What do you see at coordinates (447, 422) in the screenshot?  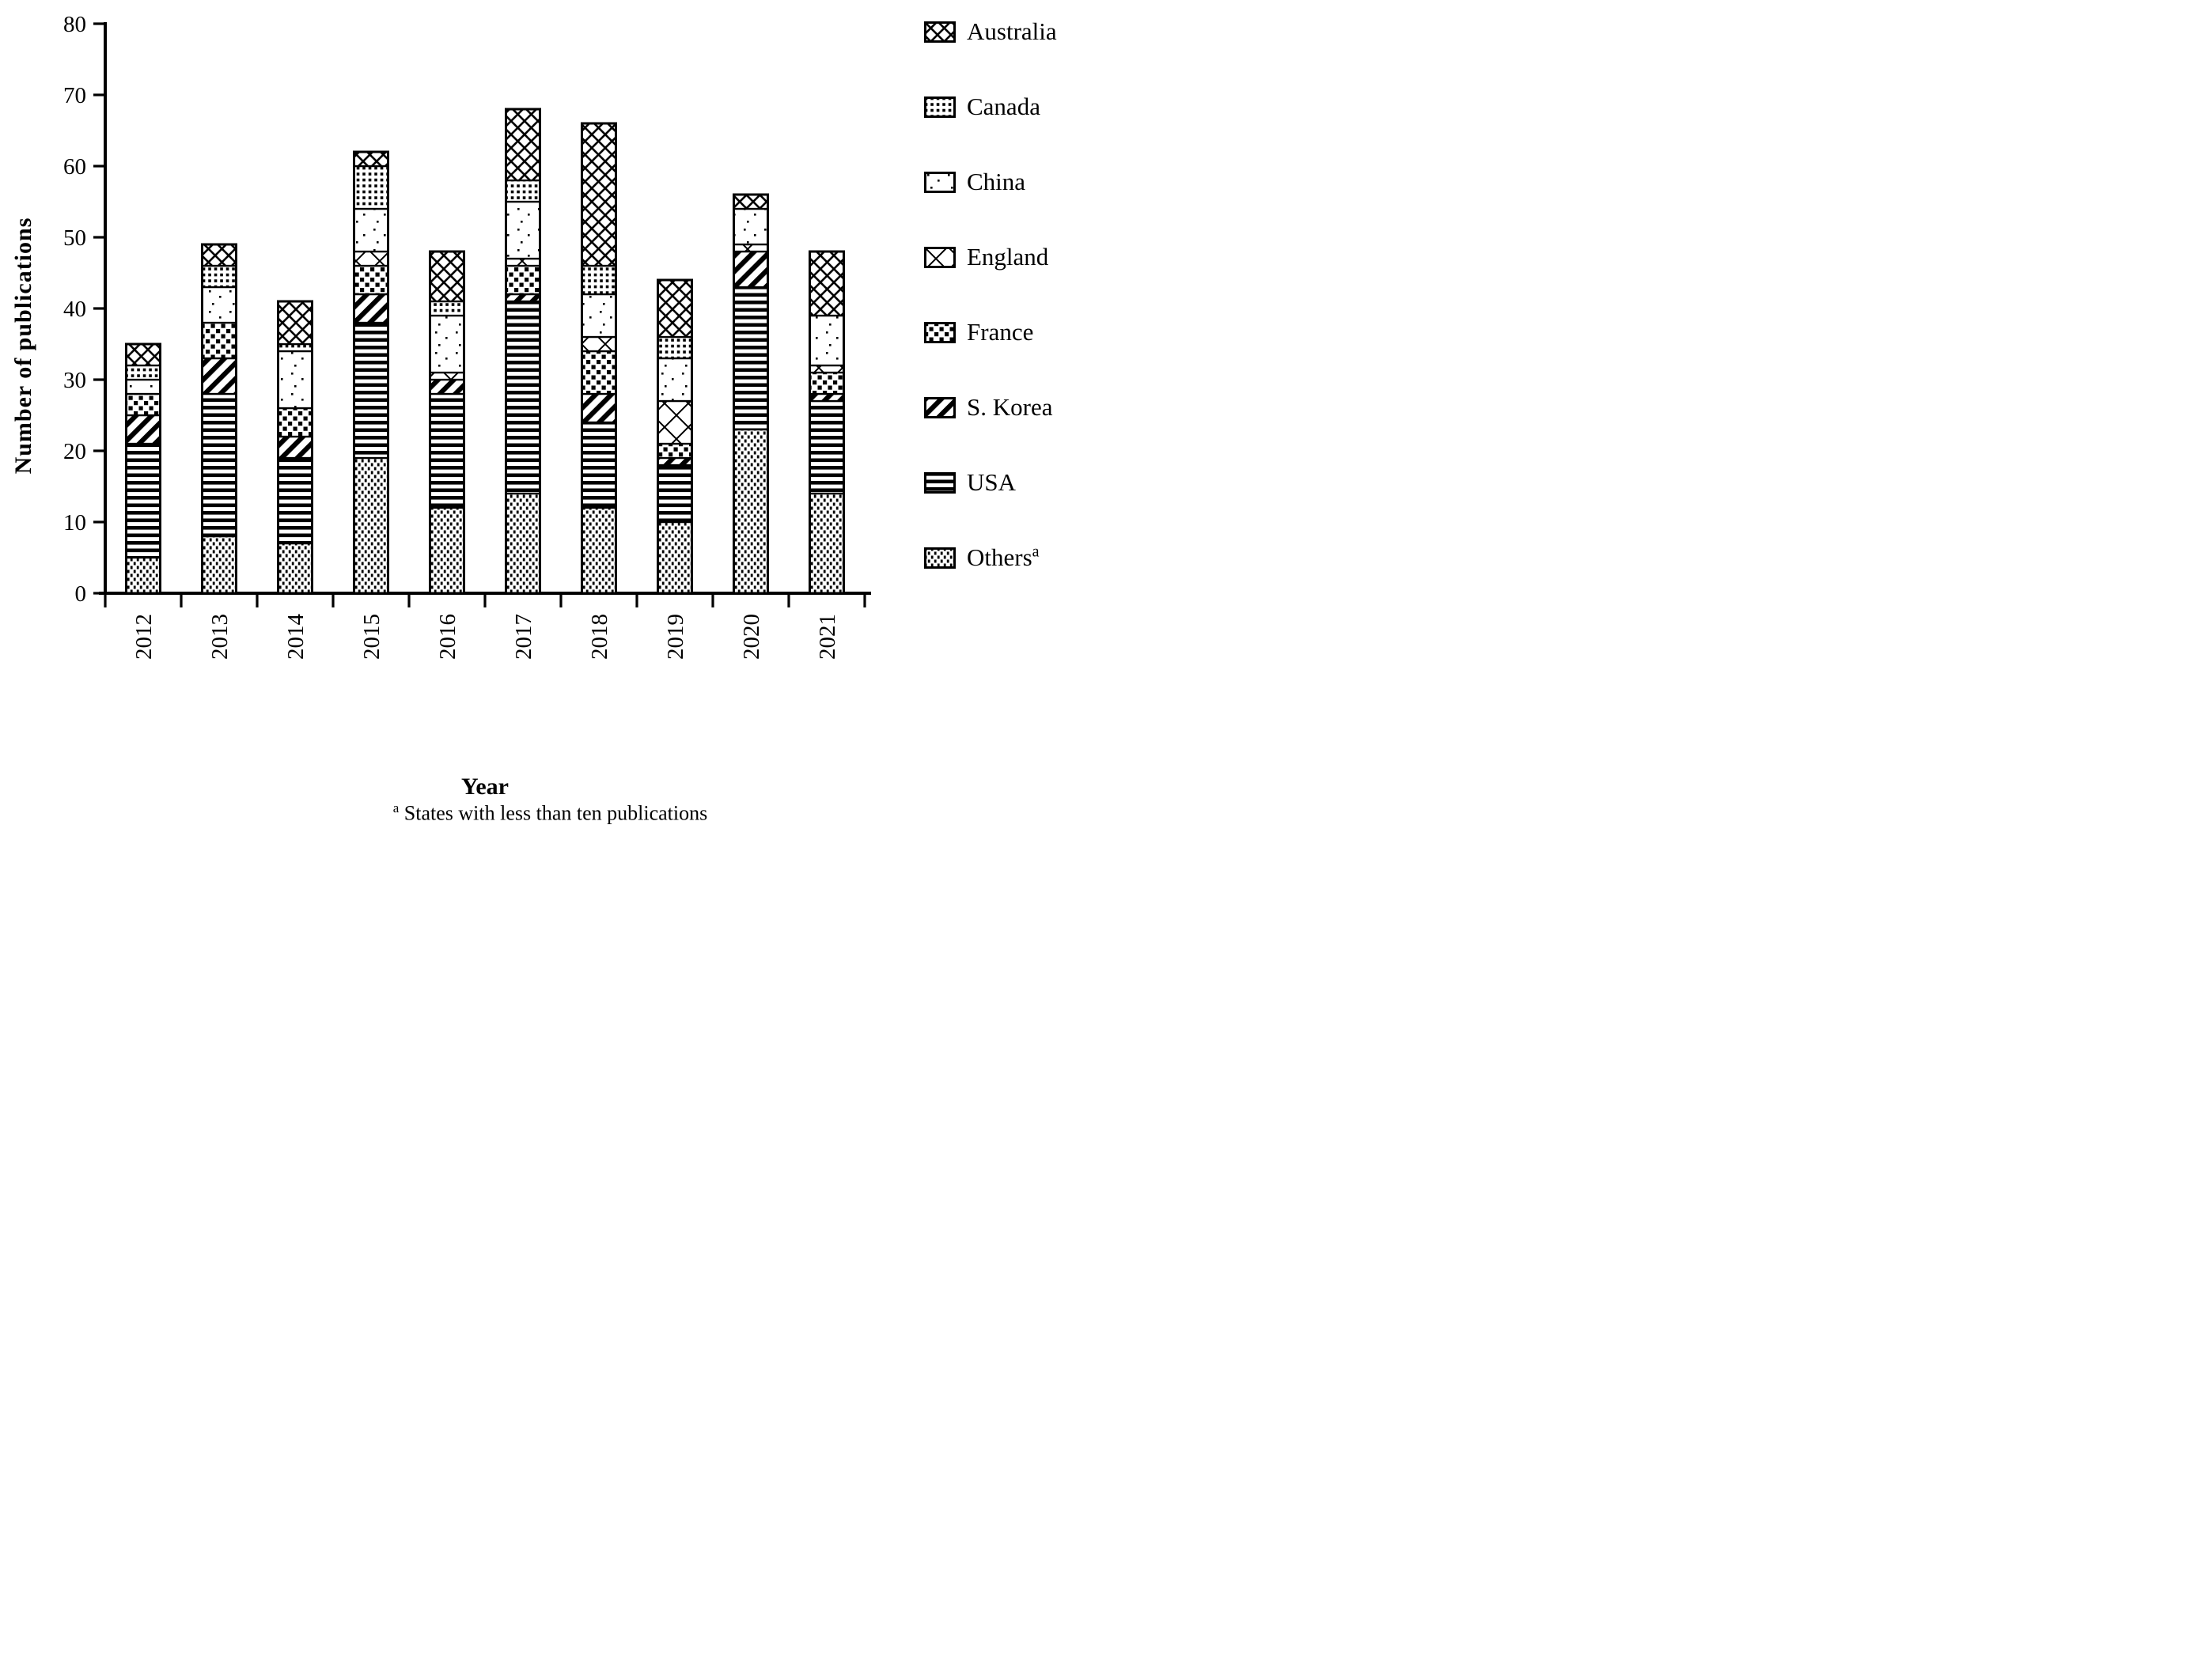 I see `bar-outline-2016` at bounding box center [447, 422].